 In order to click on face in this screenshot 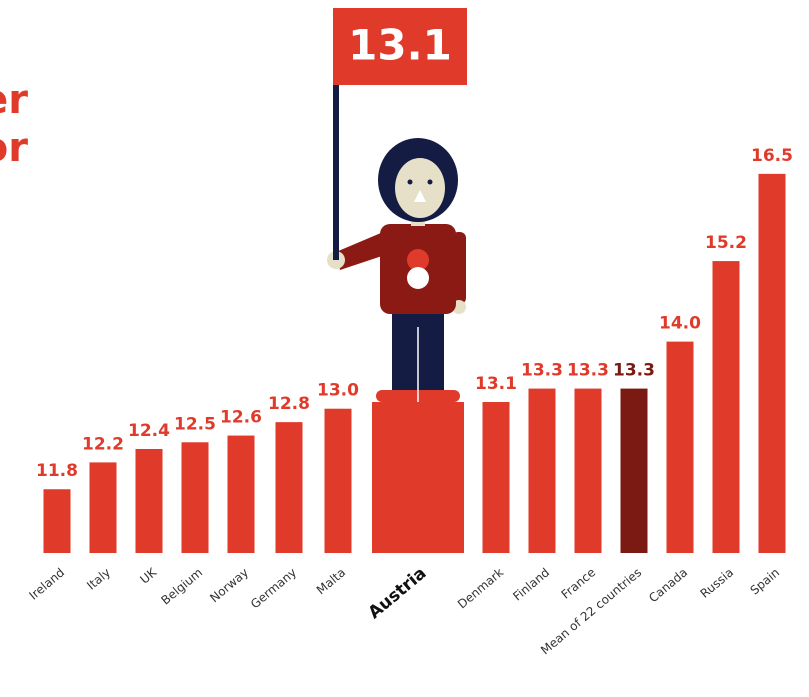, I will do `click(420, 188)`.